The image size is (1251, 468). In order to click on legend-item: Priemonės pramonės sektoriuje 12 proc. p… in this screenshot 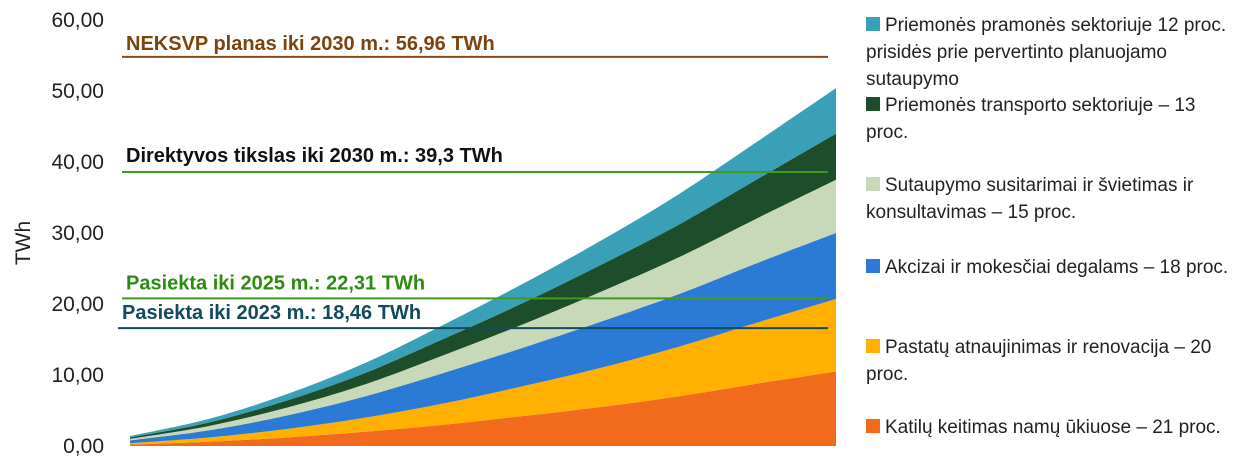, I will do `click(1051, 52)`.